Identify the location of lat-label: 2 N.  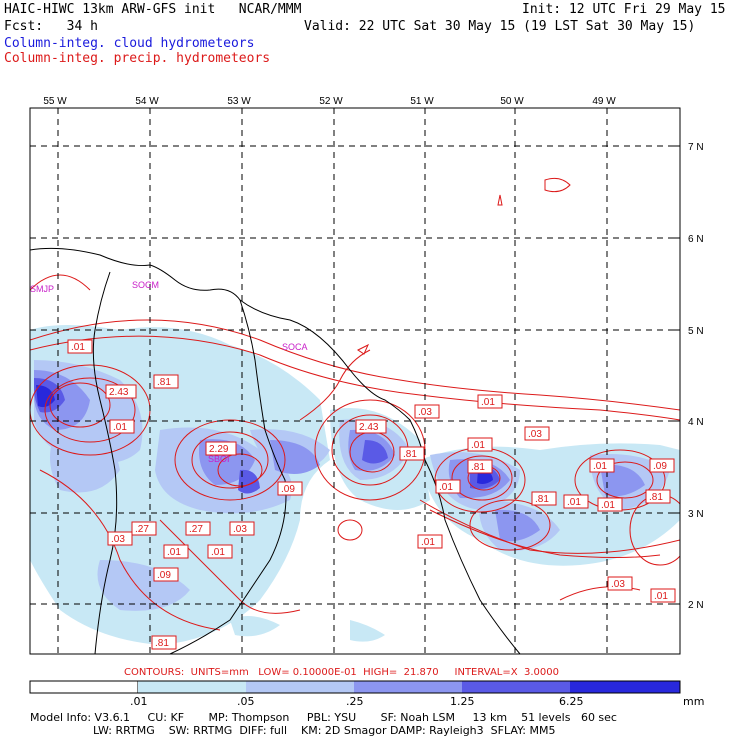
(696, 605).